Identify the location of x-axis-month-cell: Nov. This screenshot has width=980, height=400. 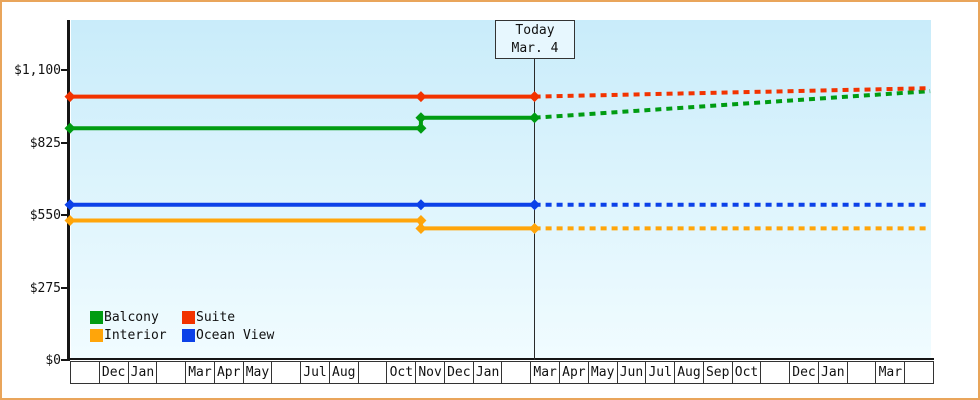
(430, 372).